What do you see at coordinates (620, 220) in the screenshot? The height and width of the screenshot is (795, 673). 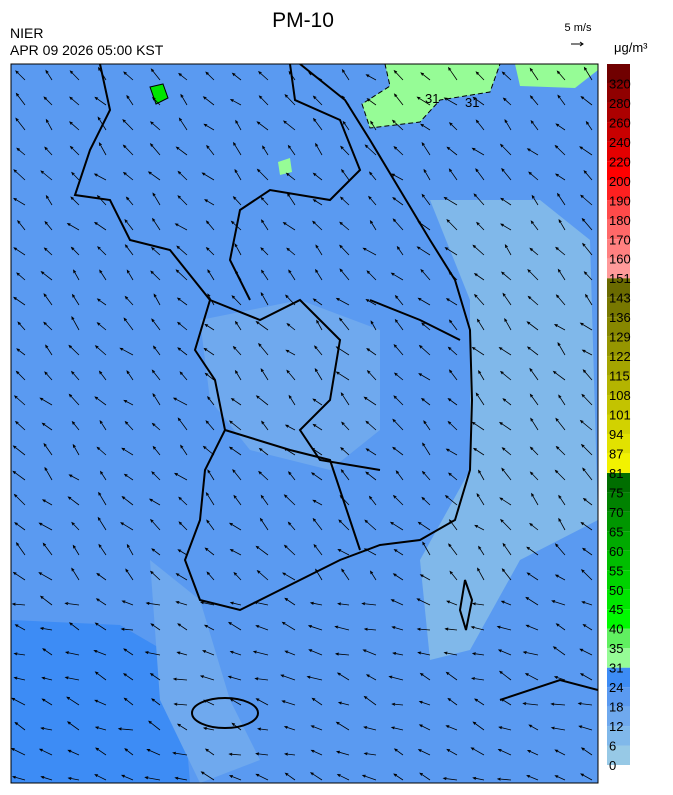 I see `colorbar-label: 180` at bounding box center [620, 220].